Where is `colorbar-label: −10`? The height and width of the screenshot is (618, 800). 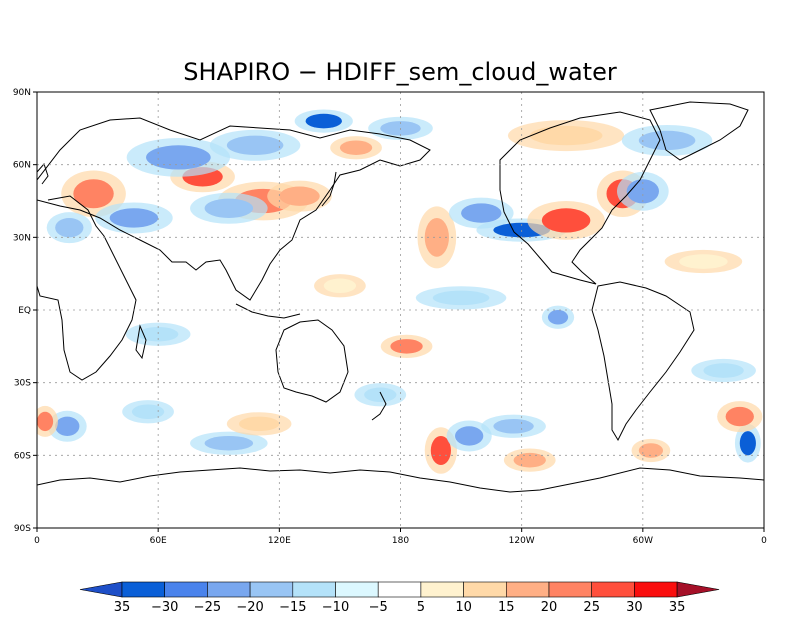 colorbar-label: −10 is located at coordinates (335, 607).